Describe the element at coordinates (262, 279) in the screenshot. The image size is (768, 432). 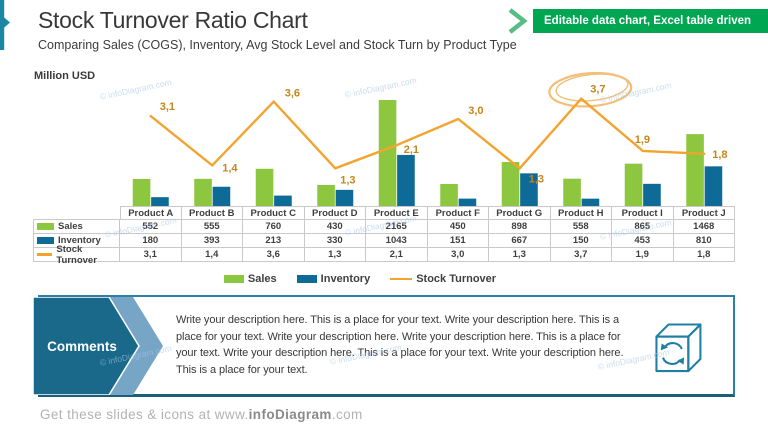
I see `legend-label: Sales` at that location.